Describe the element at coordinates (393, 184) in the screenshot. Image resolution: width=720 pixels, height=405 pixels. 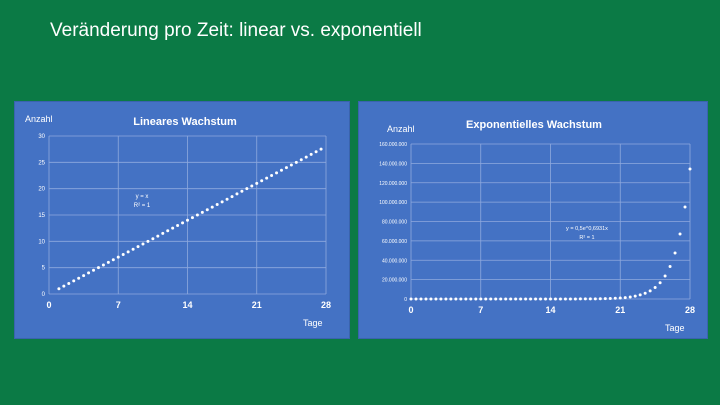
I see `y-tick-label: 120.000.000` at that location.